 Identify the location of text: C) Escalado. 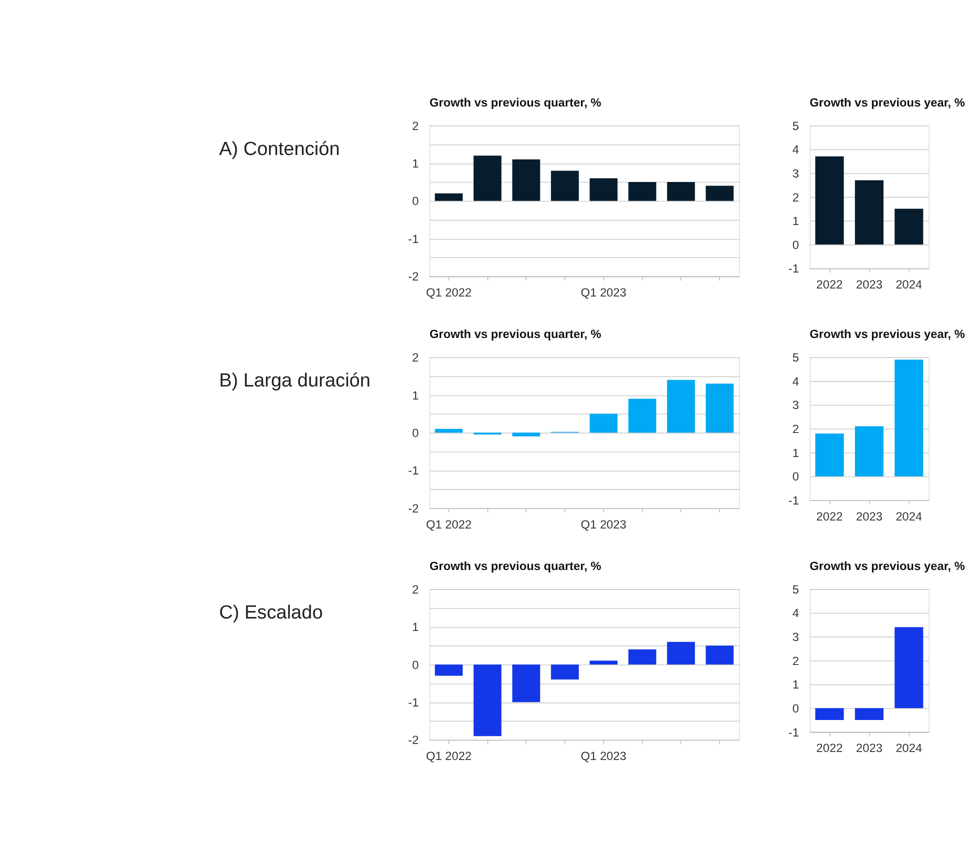
(271, 613).